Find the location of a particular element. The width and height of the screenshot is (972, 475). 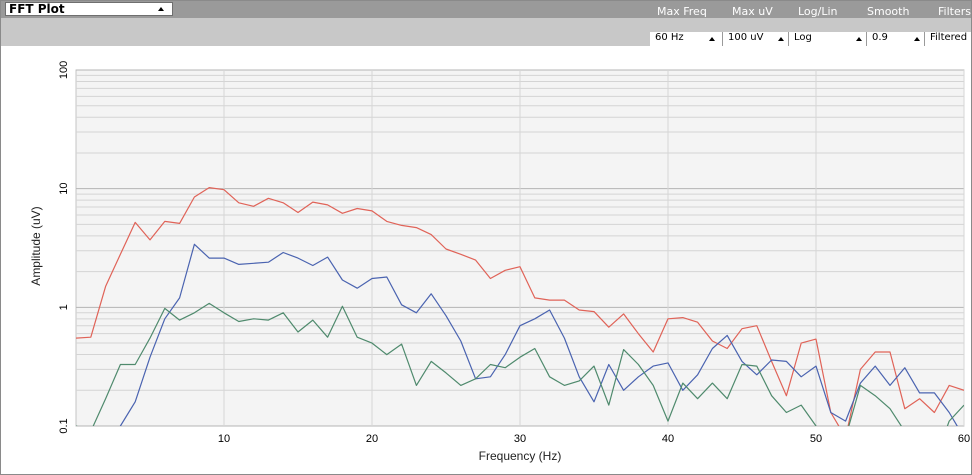

x-tick-label: 50 is located at coordinates (816, 439).